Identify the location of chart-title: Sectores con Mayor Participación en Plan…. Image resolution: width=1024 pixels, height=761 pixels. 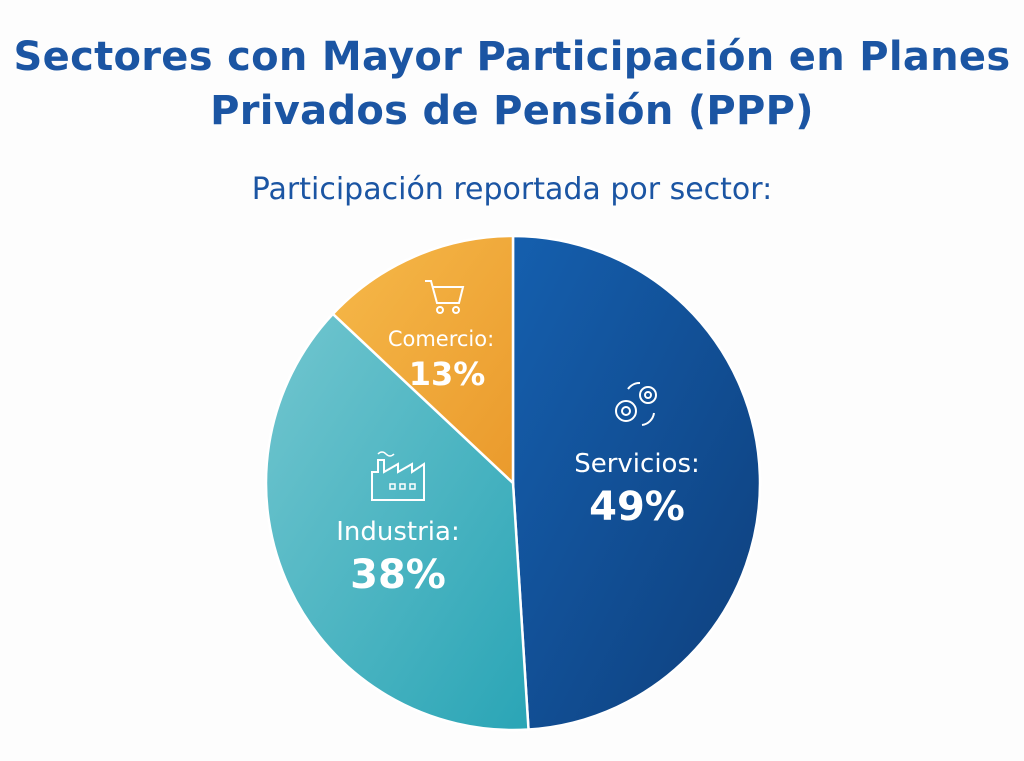
(512, 84).